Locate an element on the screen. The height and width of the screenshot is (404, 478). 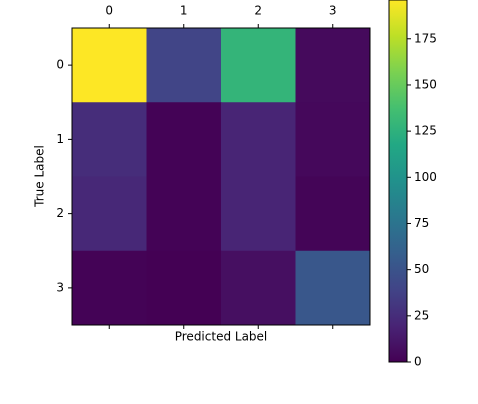
x-axis-label: Predicted Label is located at coordinates (221, 337).